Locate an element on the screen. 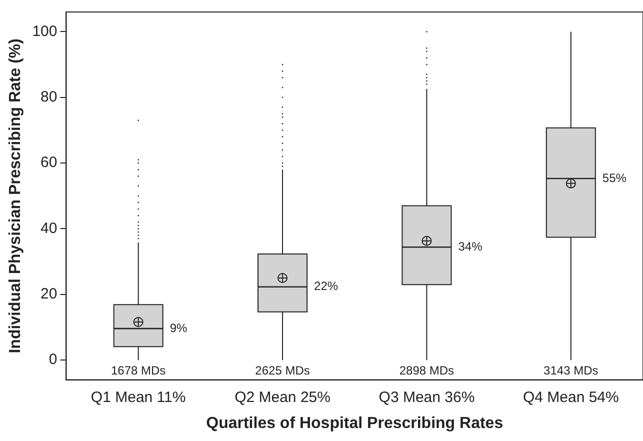  x-tick-label: Q2 Mean 25% is located at coordinates (282, 397).